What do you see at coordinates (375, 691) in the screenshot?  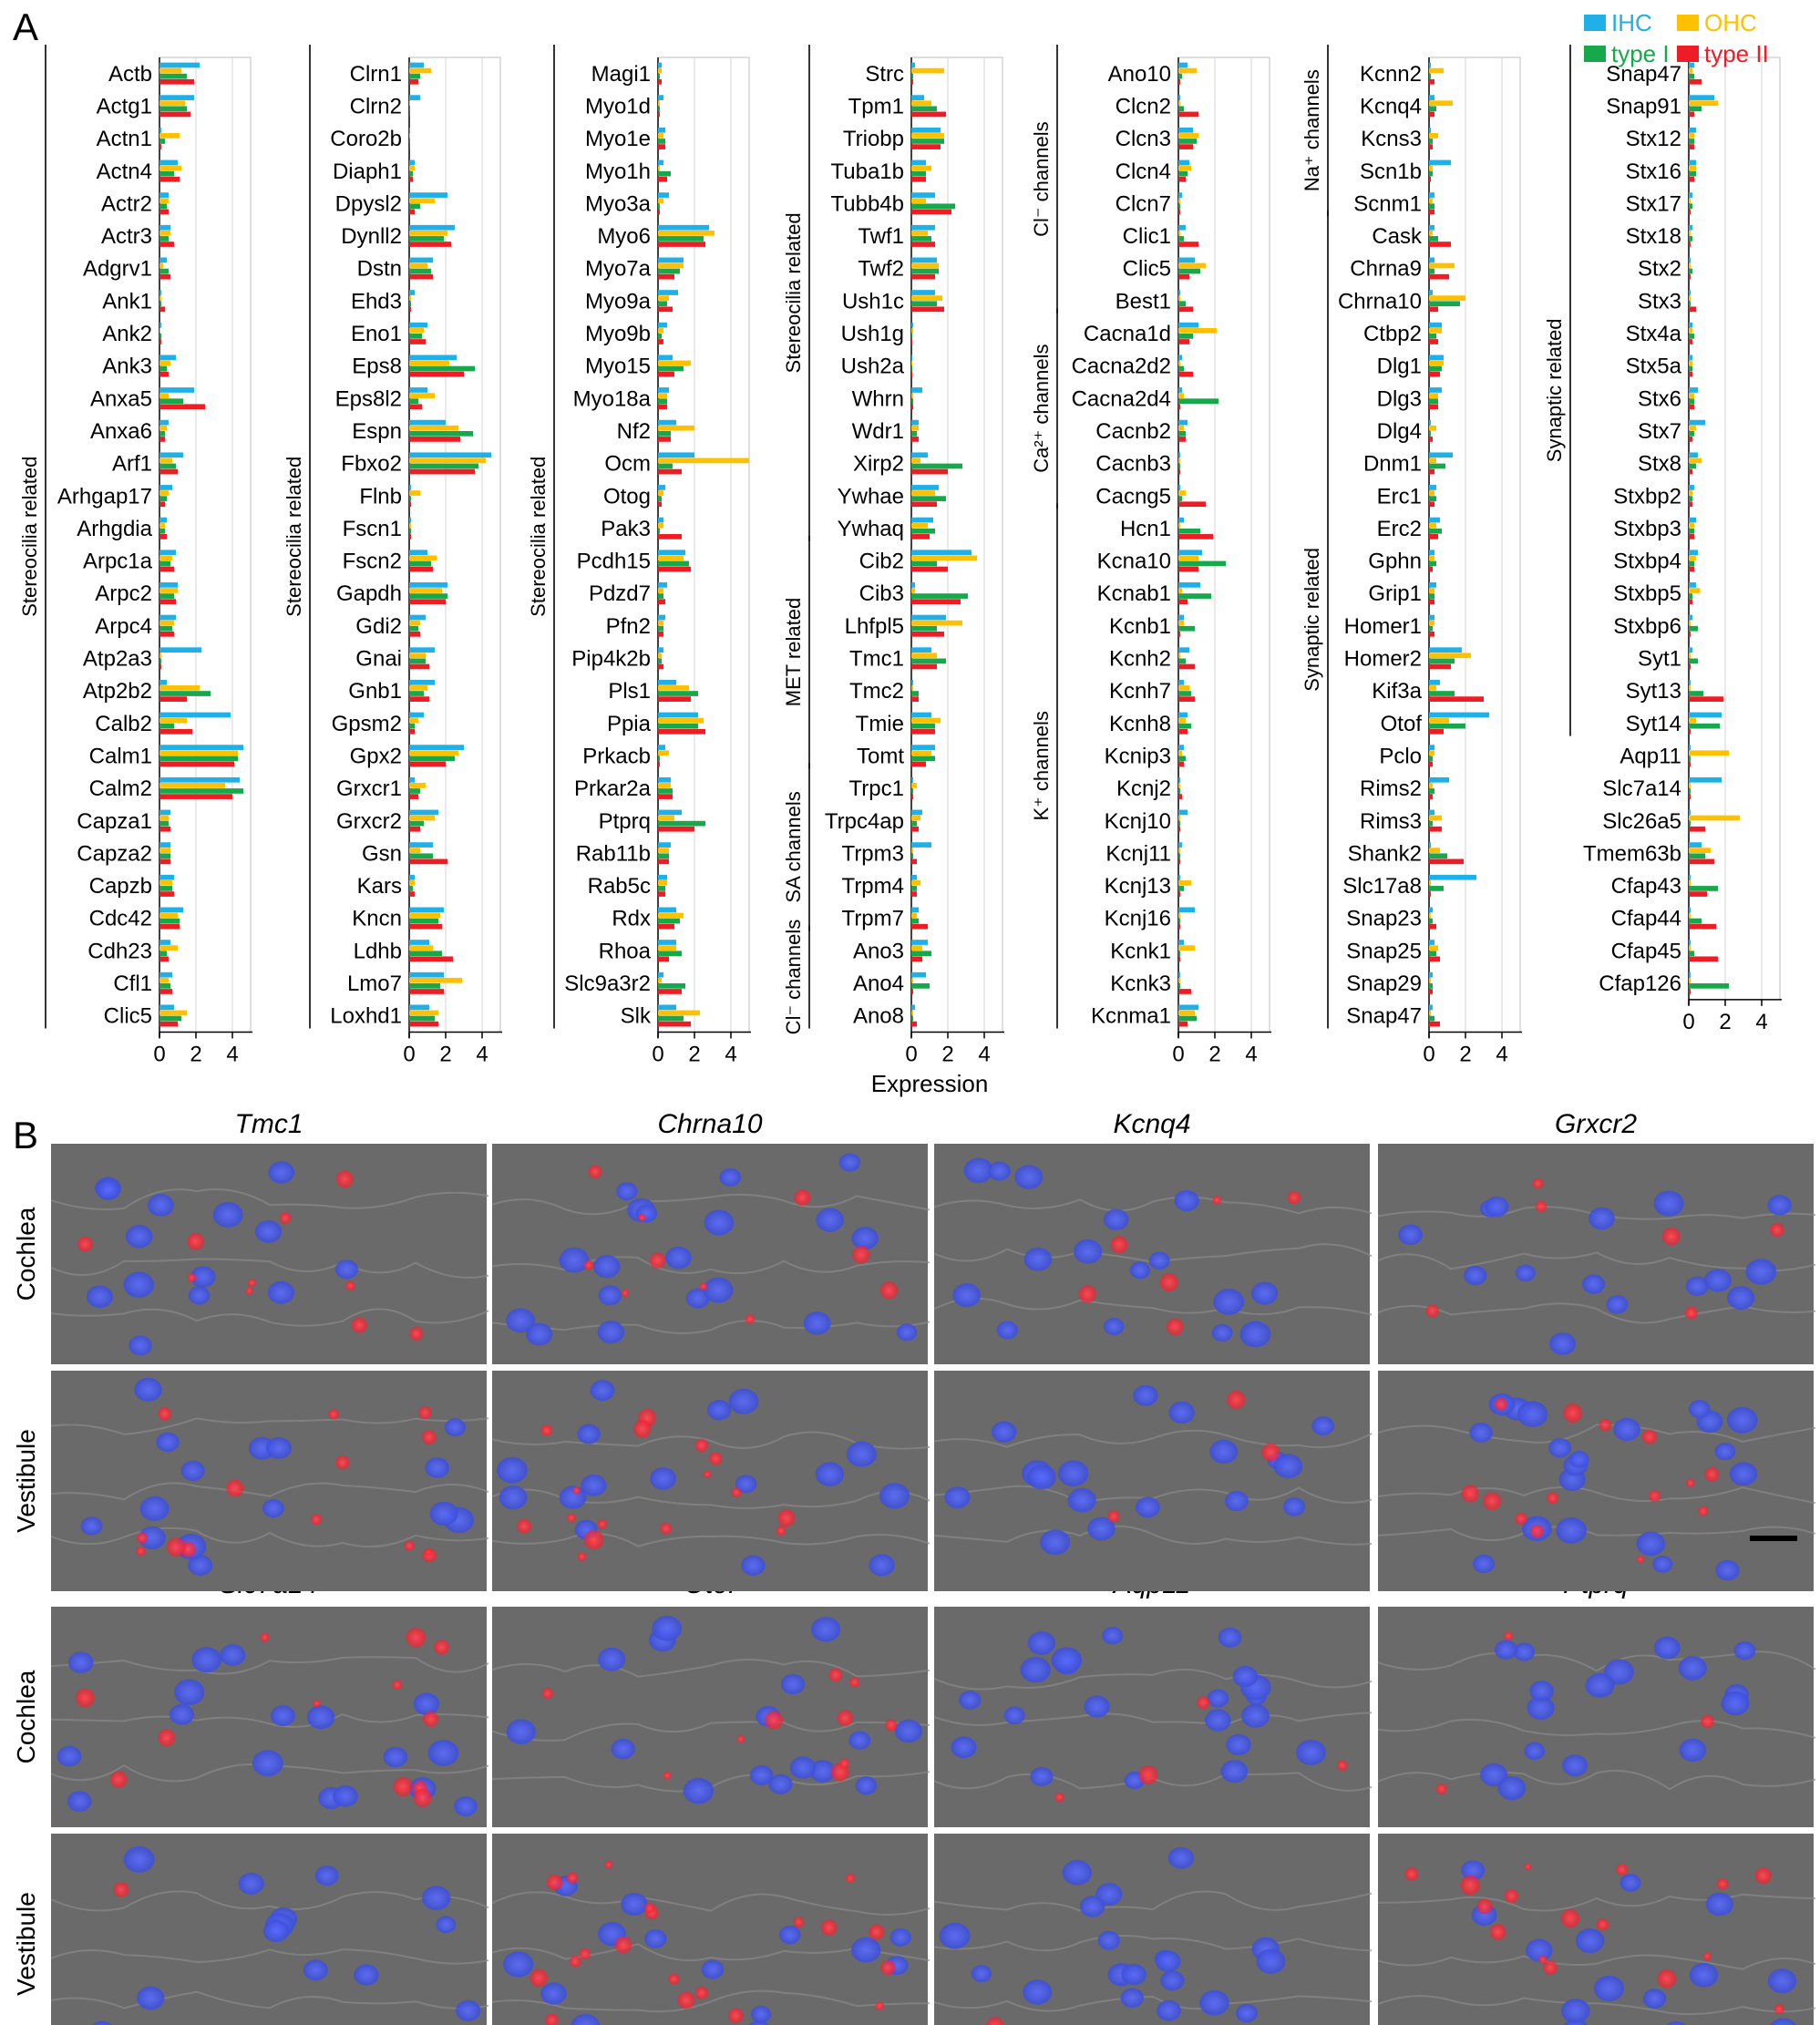 I see `gene-label: Gnb1` at bounding box center [375, 691].